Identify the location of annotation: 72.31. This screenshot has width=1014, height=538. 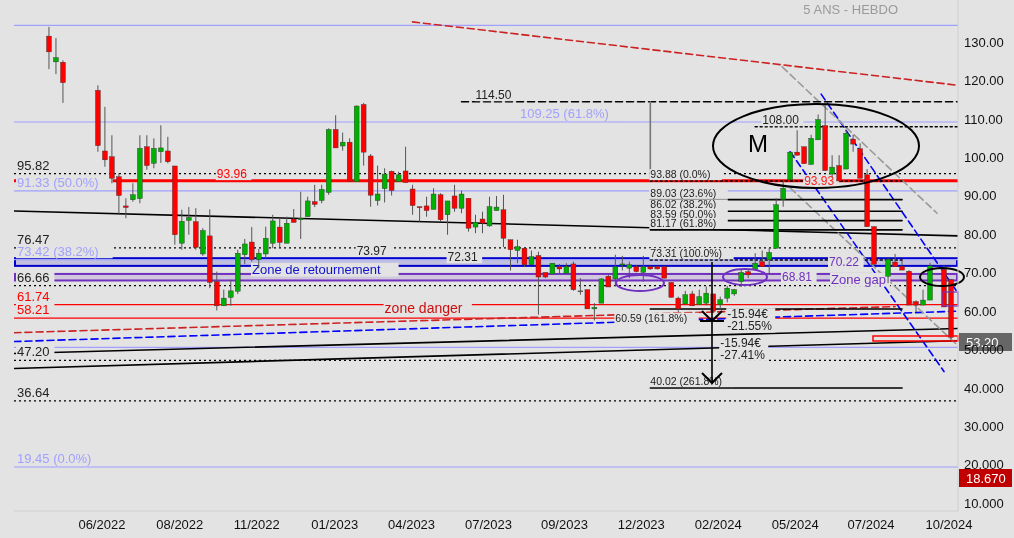
(462, 256).